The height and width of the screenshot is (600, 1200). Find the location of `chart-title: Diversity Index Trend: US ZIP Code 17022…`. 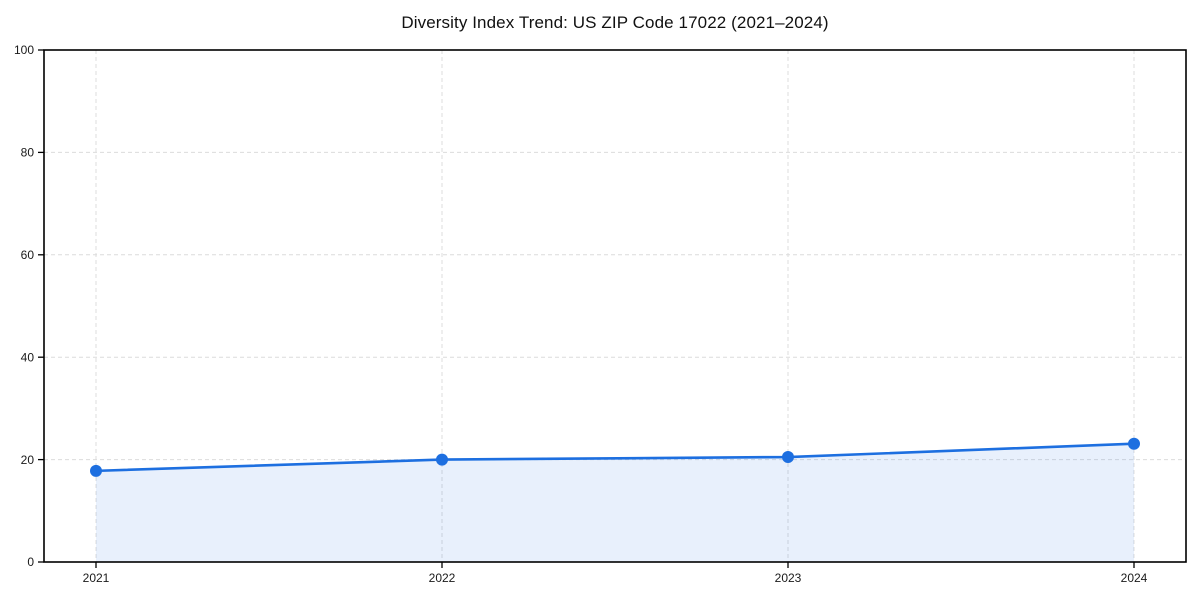

chart-title: Diversity Index Trend: US ZIP Code 17022… is located at coordinates (615, 22).